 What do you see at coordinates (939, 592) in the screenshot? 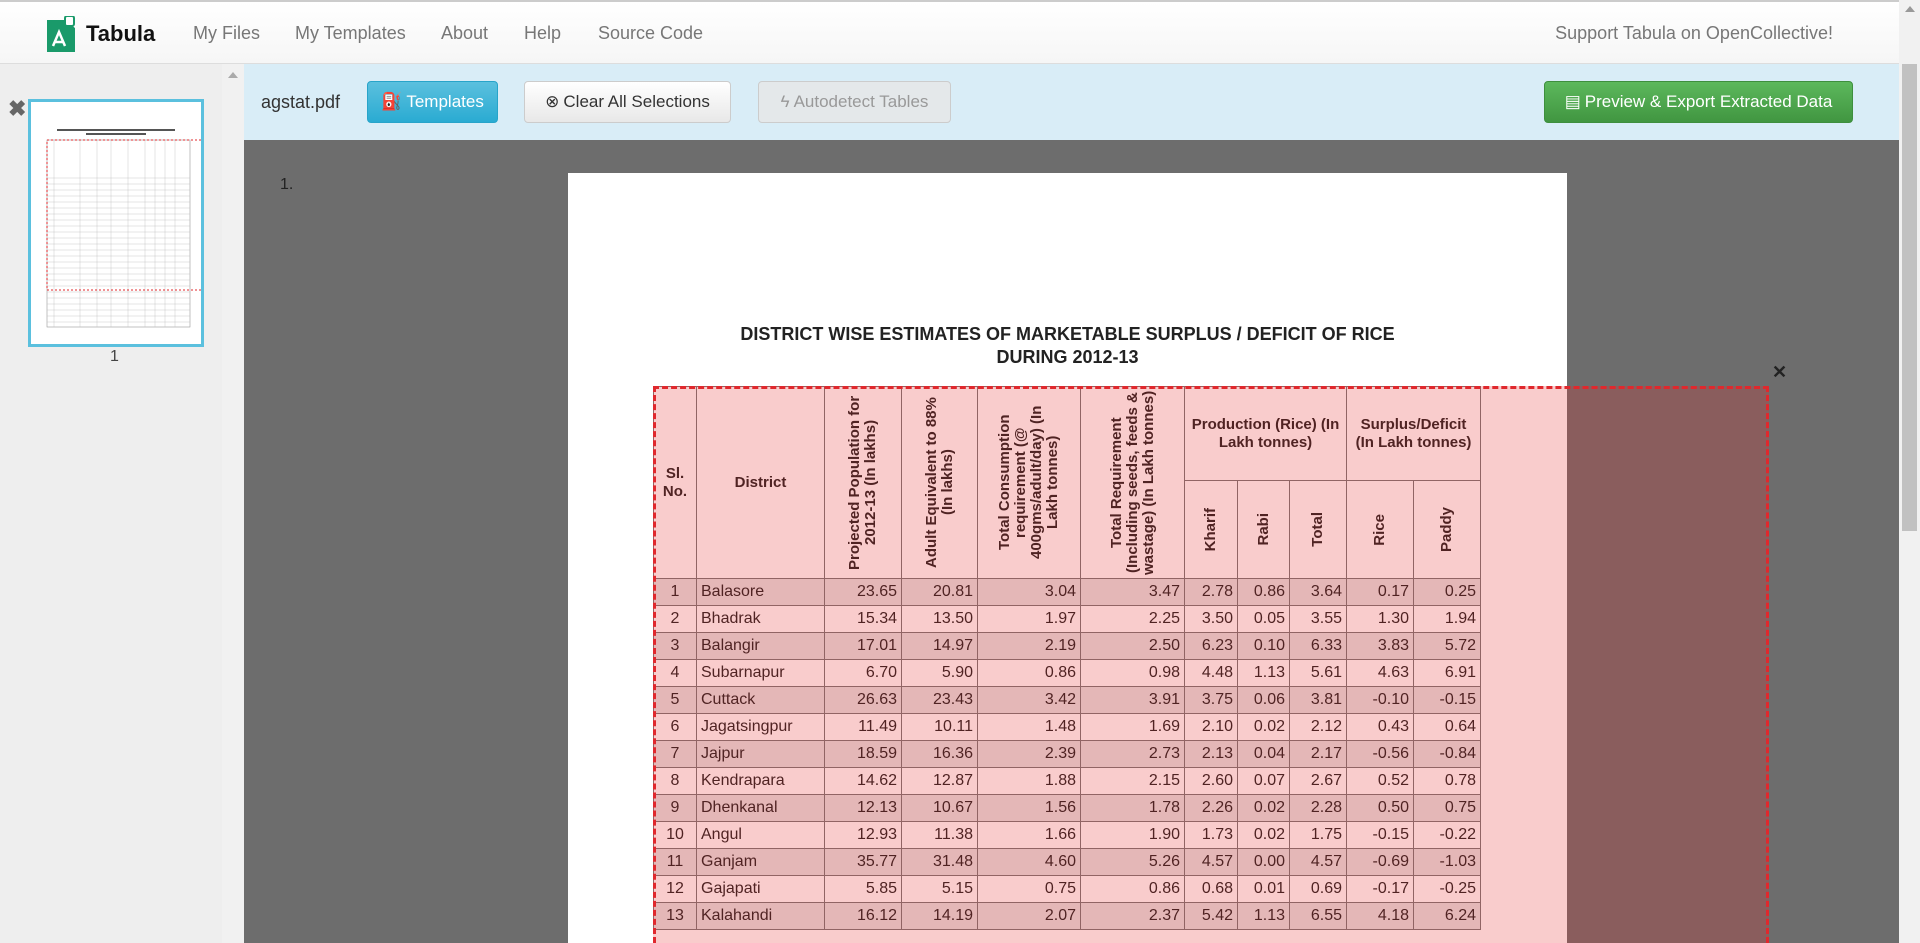
I see `cell-adult-equivalent: 20.81` at bounding box center [939, 592].